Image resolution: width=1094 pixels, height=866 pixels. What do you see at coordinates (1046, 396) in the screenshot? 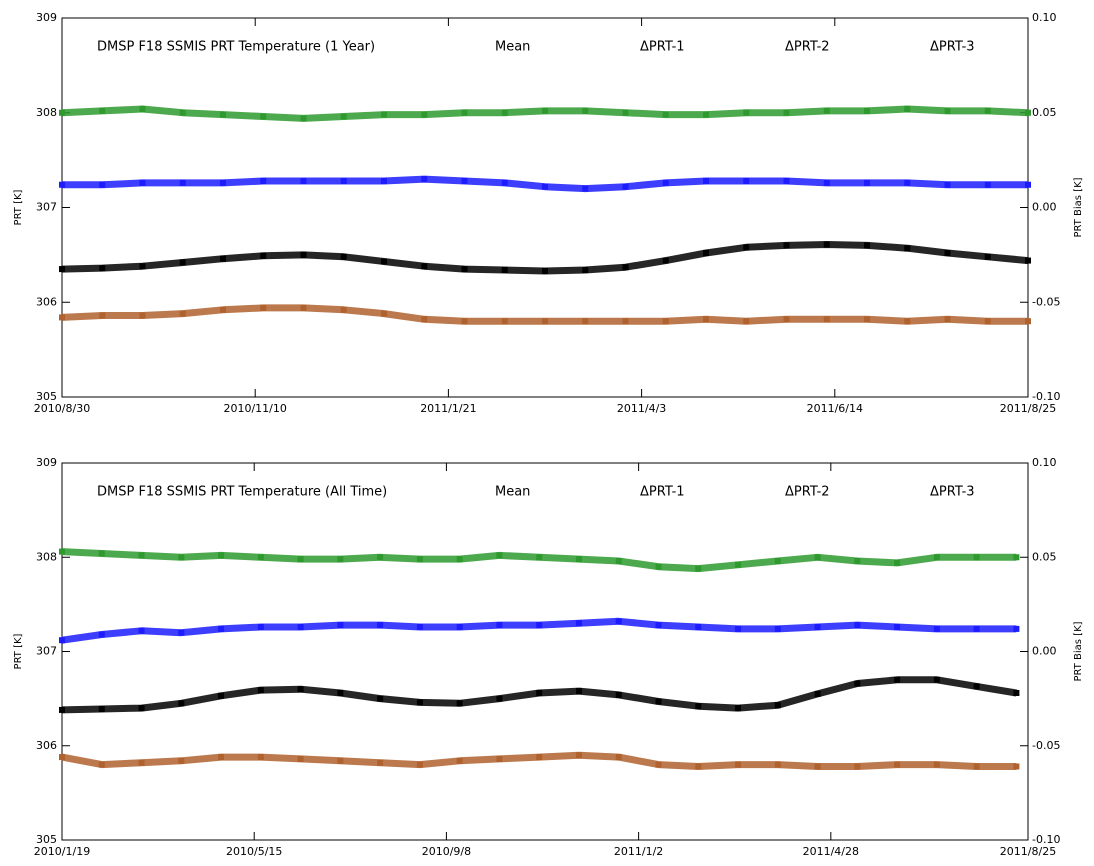
I see `y2-tick-label: -0.10` at bounding box center [1046, 396].